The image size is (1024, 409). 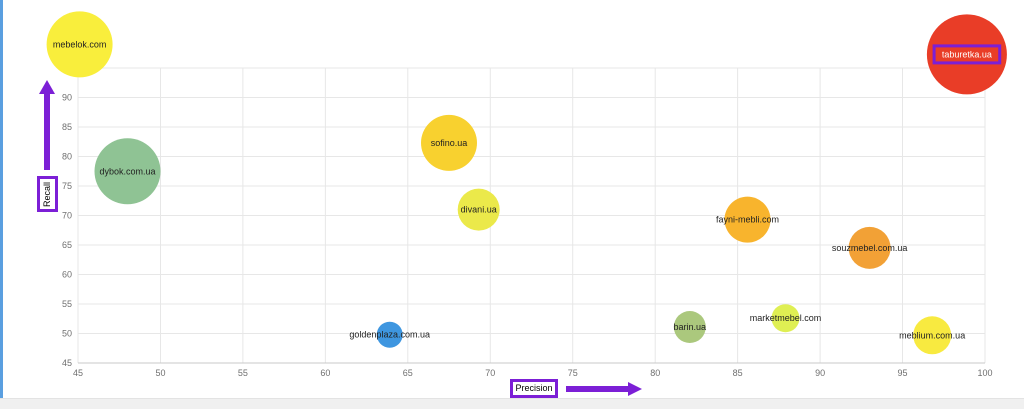 I want to click on x-tick-label: 60, so click(x=325, y=373).